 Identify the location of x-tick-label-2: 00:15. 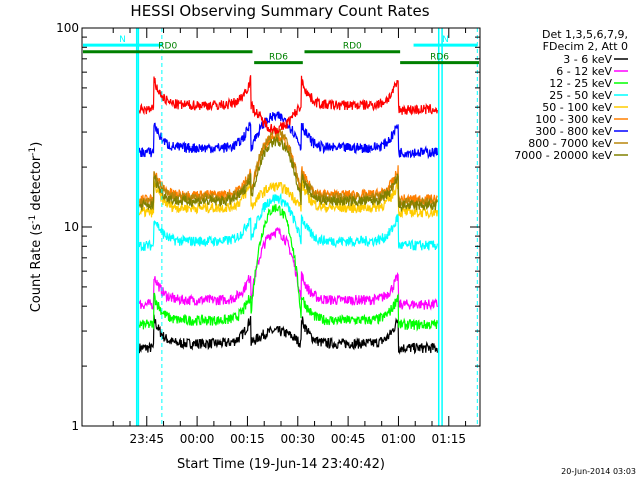
(247, 439).